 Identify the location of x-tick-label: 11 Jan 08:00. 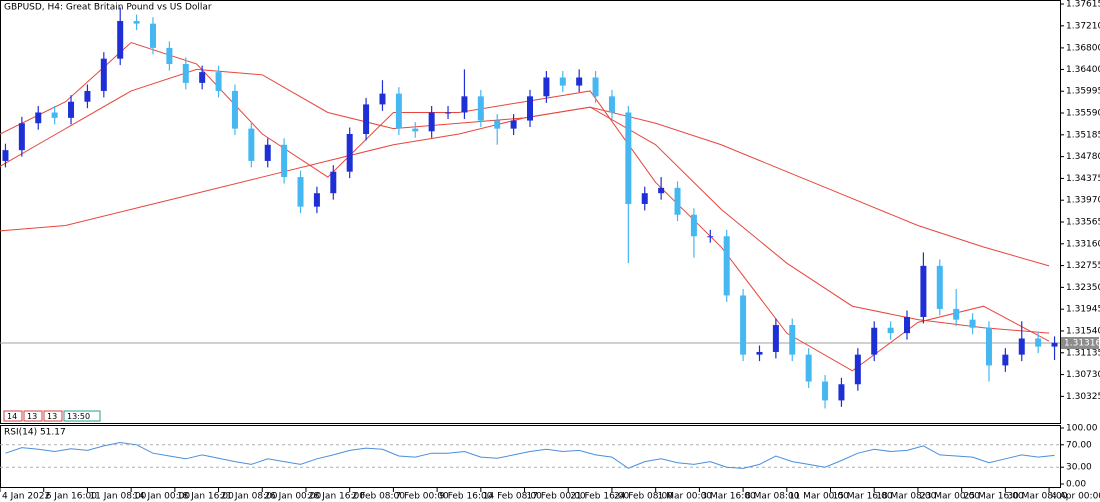
(117, 497).